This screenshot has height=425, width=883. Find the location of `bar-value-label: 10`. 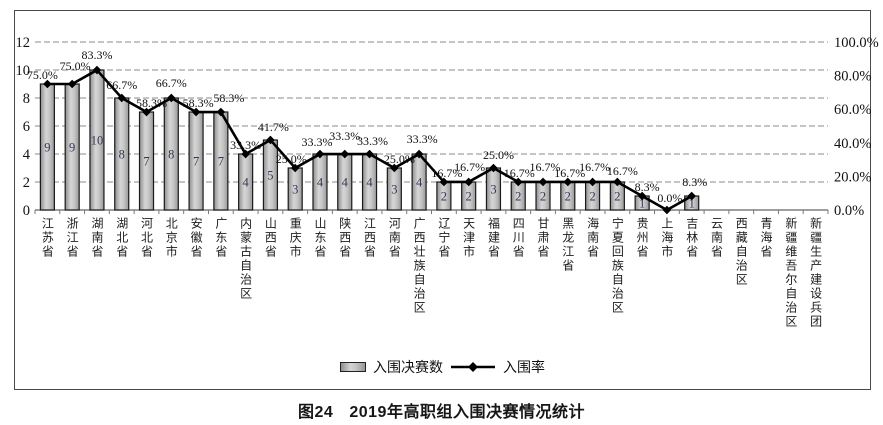

bar-value-label: 10 is located at coordinates (97, 141).